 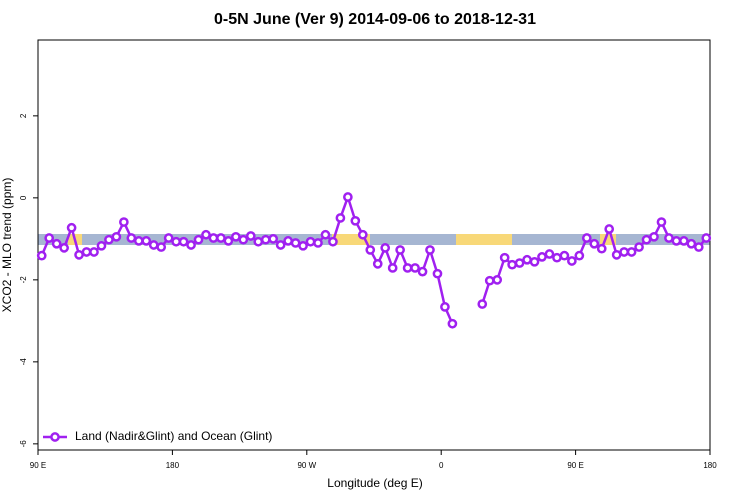 What do you see at coordinates (306, 465) in the screenshot?
I see `x-tick-label: 90 W` at bounding box center [306, 465].